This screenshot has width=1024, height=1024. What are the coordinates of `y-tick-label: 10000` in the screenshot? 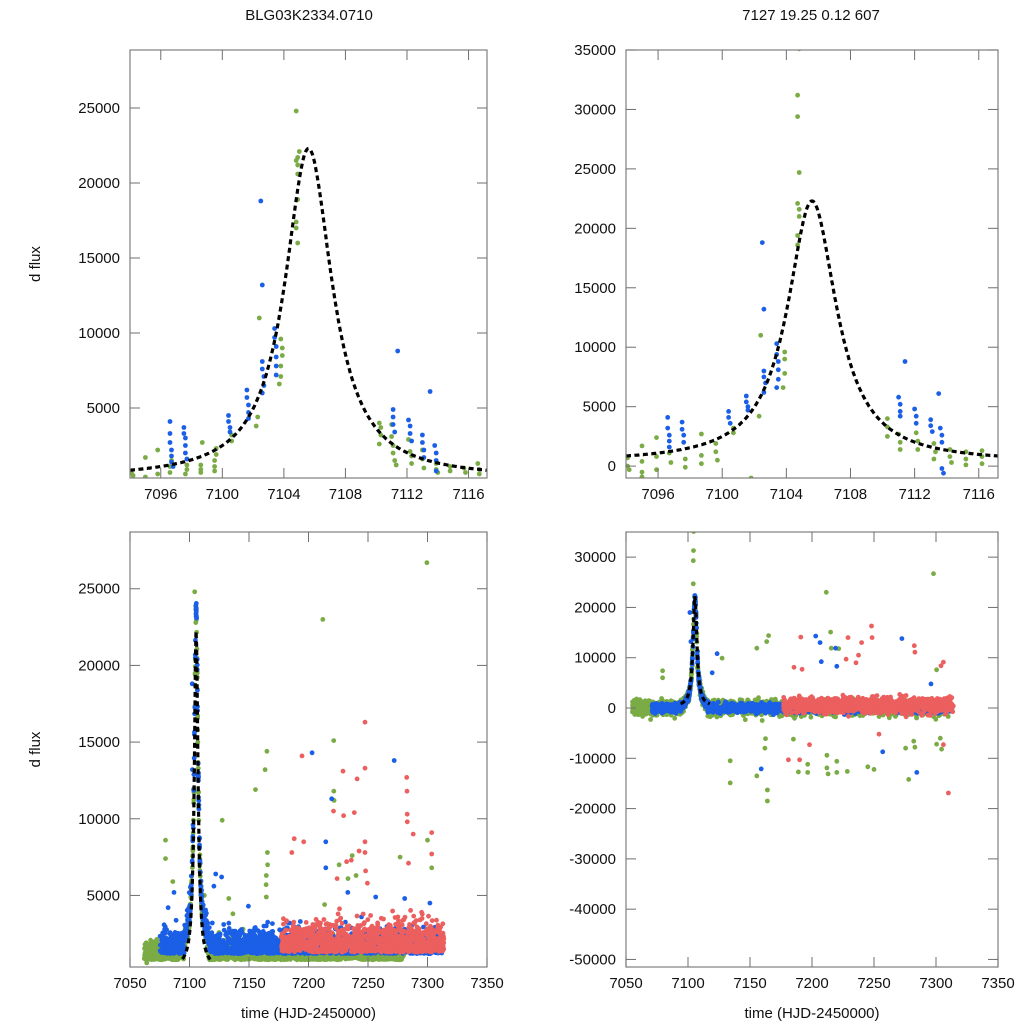 It's located at (99, 333).